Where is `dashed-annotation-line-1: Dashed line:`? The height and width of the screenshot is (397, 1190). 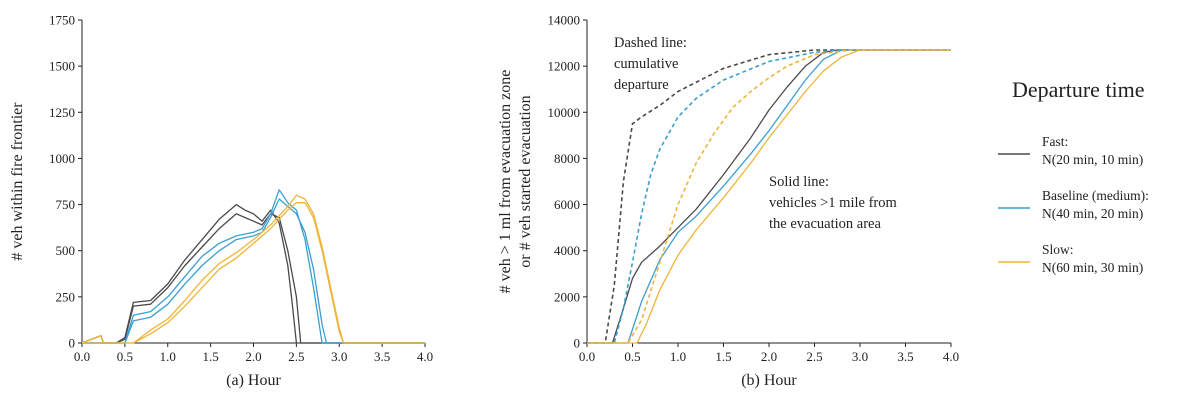
dashed-annotation-line-1: Dashed line: is located at coordinates (650, 43).